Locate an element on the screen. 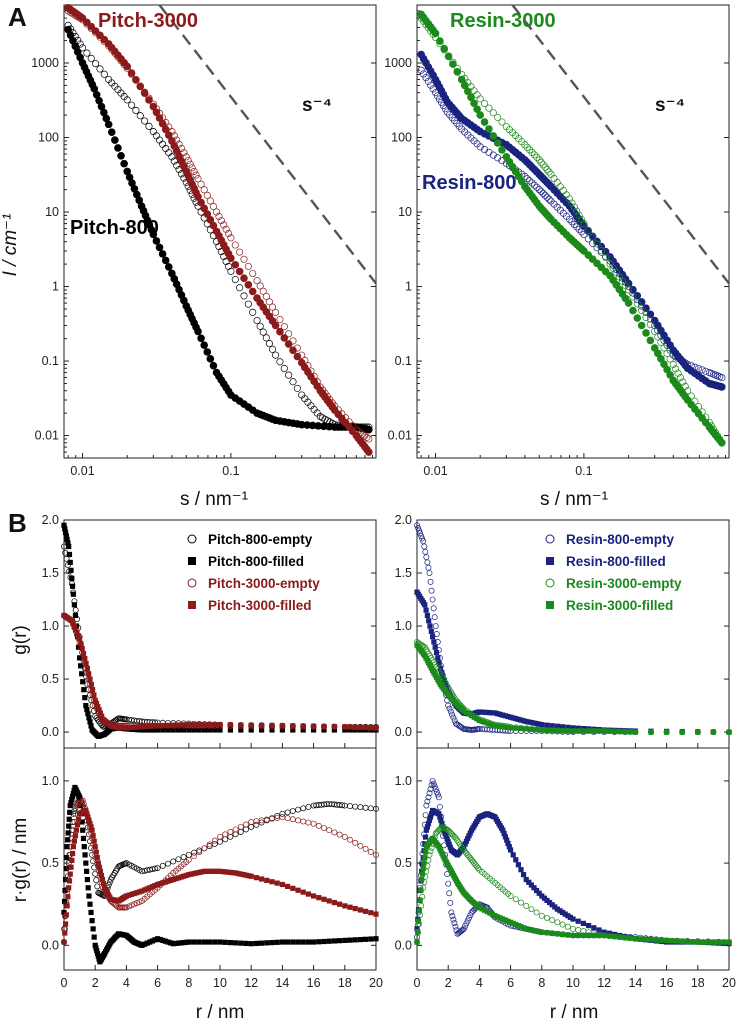 The width and height of the screenshot is (738, 1024). series-resin-3000-filled is located at coordinates (573, 890).